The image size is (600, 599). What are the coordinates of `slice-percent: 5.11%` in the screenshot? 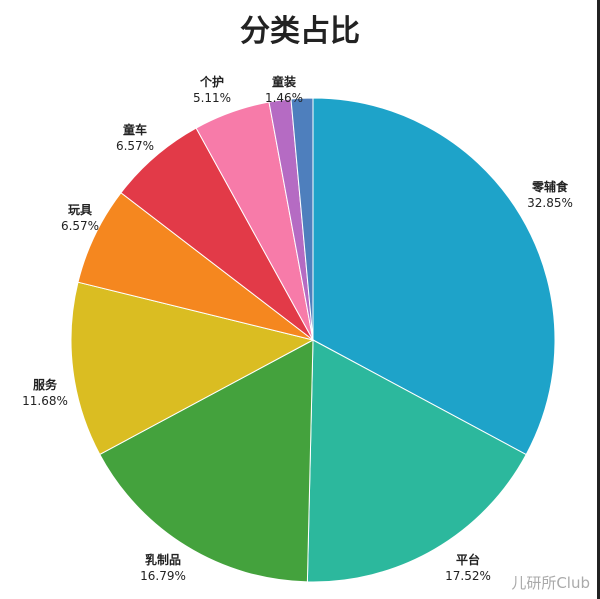 It's located at (212, 98).